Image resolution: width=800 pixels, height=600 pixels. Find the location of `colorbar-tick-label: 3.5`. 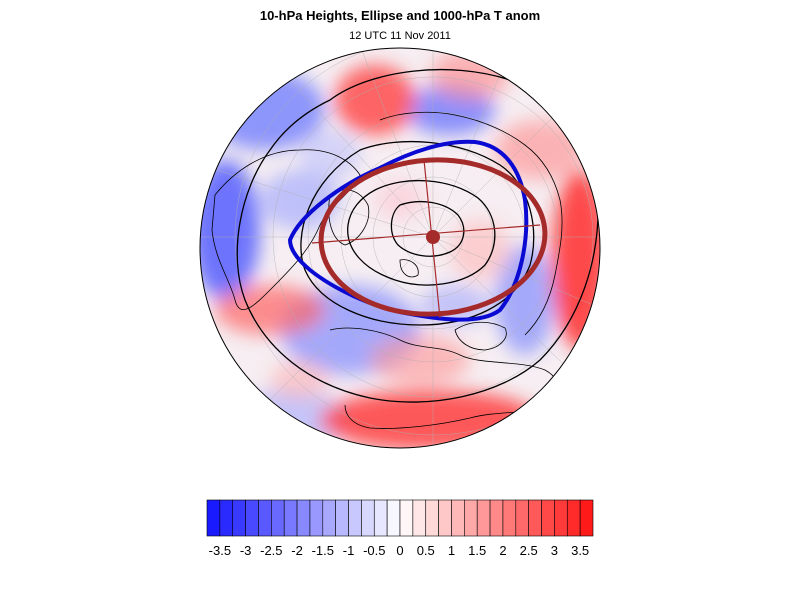

colorbar-tick-label: 3.5 is located at coordinates (580, 550).